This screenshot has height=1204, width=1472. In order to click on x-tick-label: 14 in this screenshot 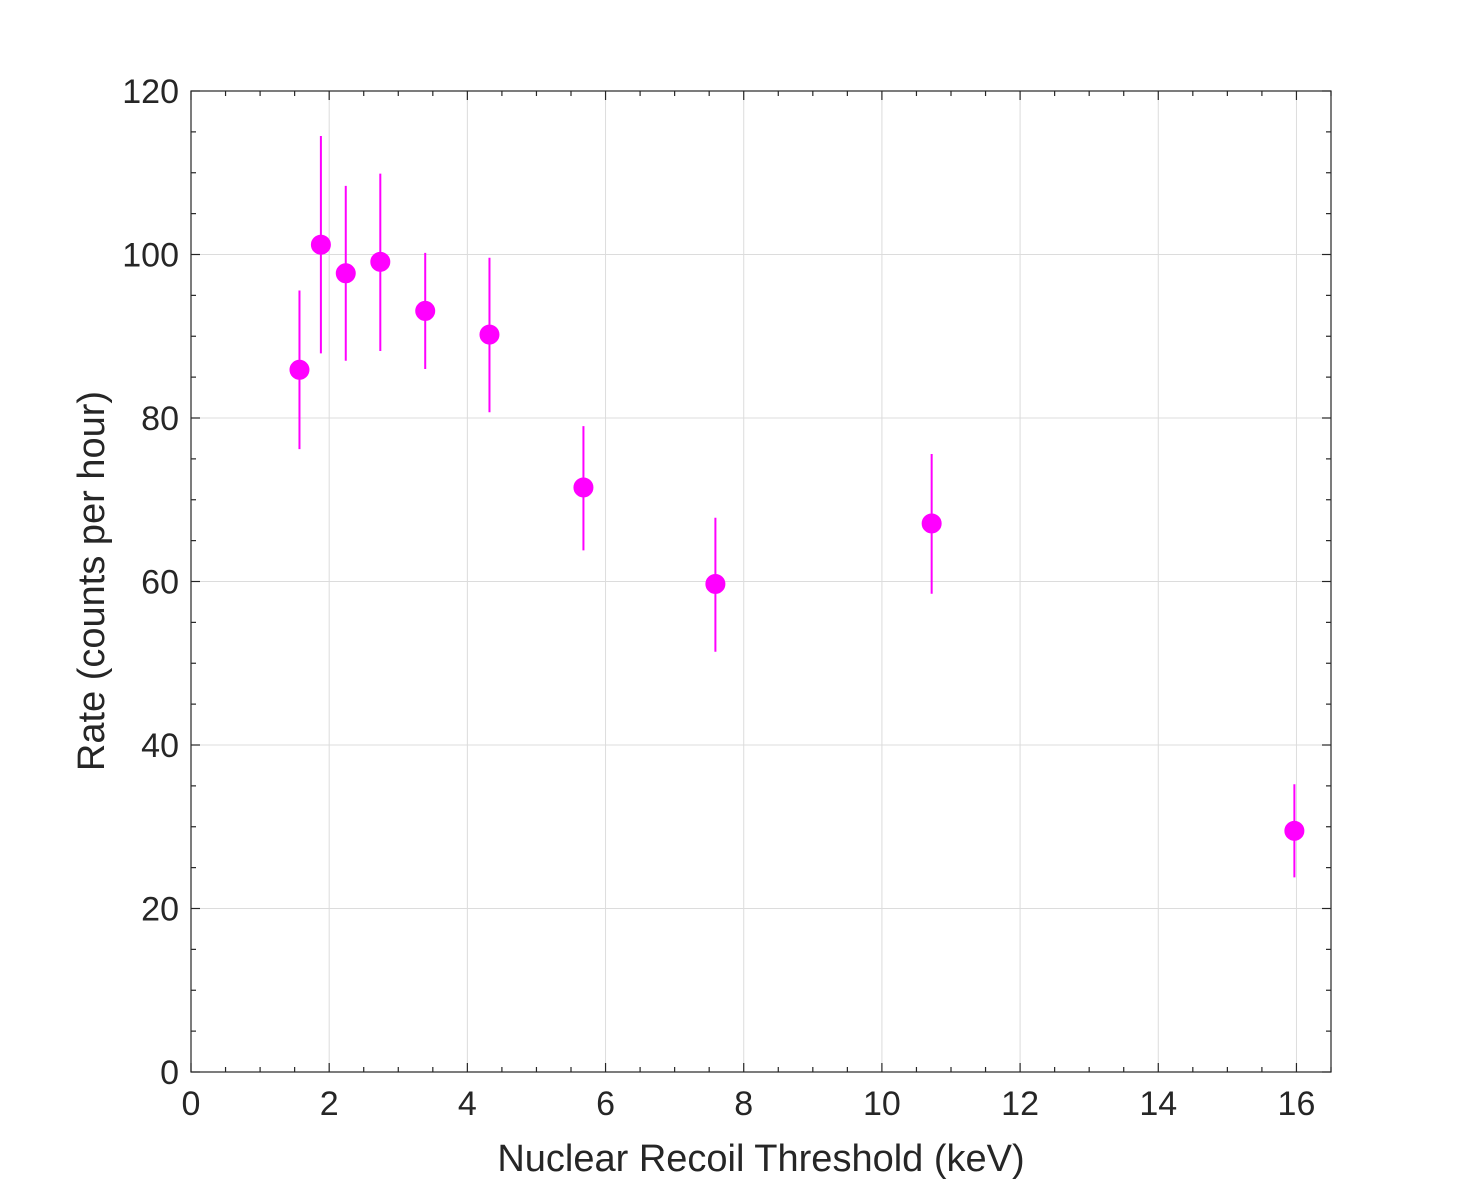, I will do `click(1158, 1104)`.